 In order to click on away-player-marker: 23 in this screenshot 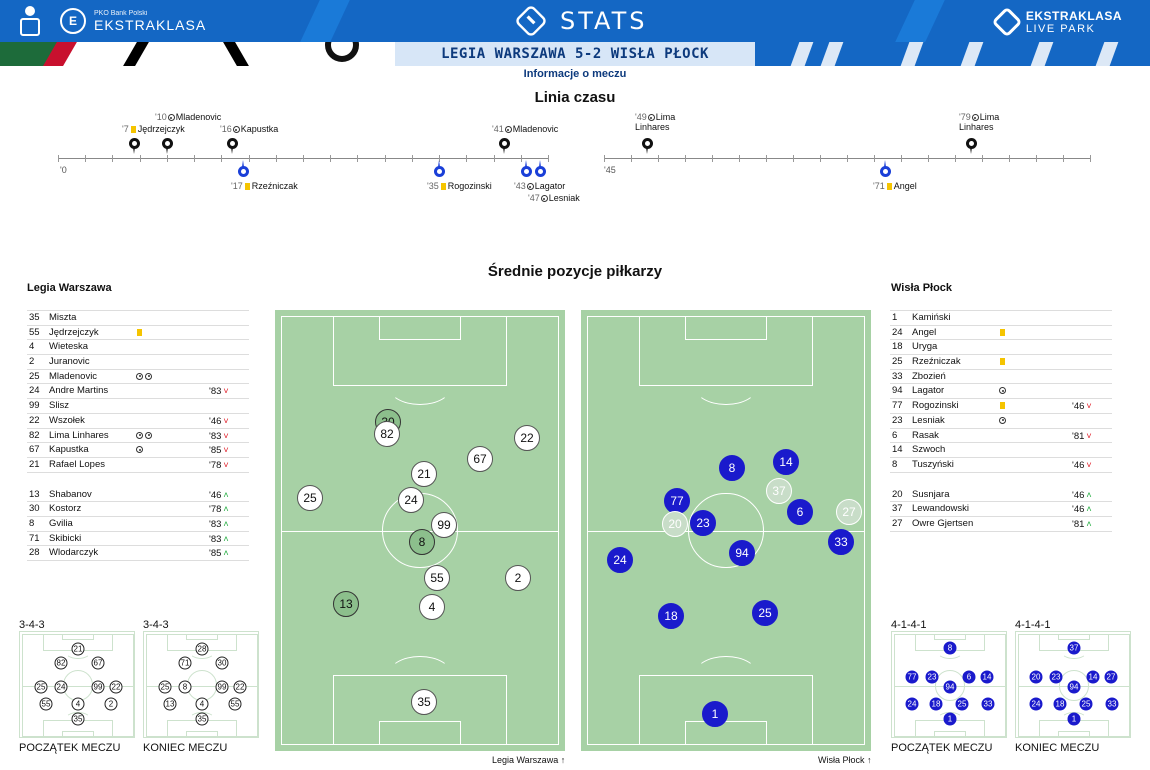, I will do `click(703, 523)`.